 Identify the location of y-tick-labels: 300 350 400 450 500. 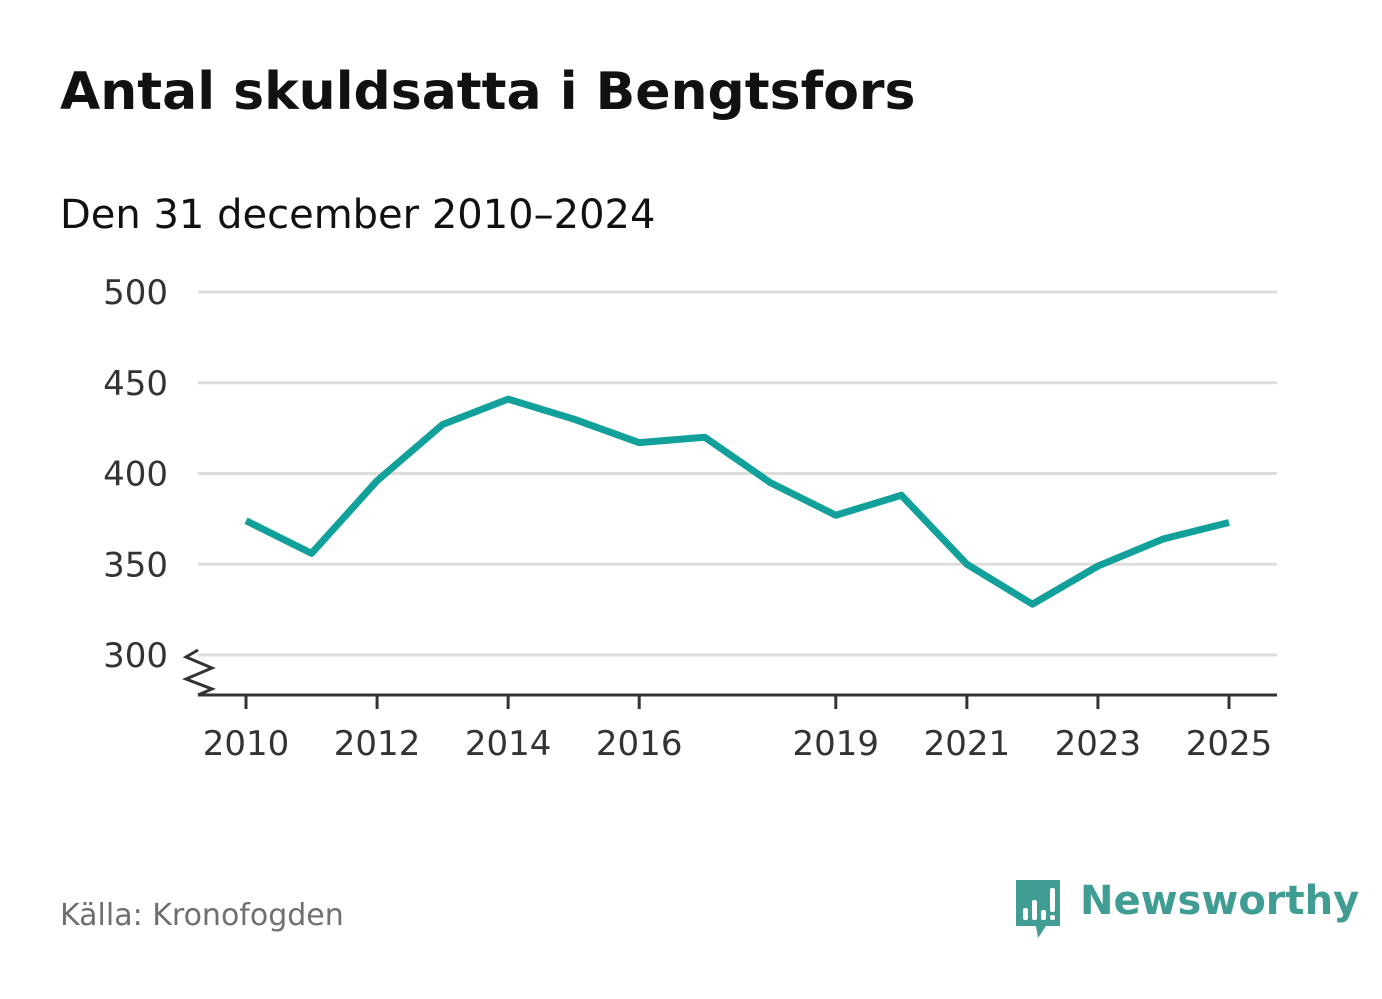
(135, 474).